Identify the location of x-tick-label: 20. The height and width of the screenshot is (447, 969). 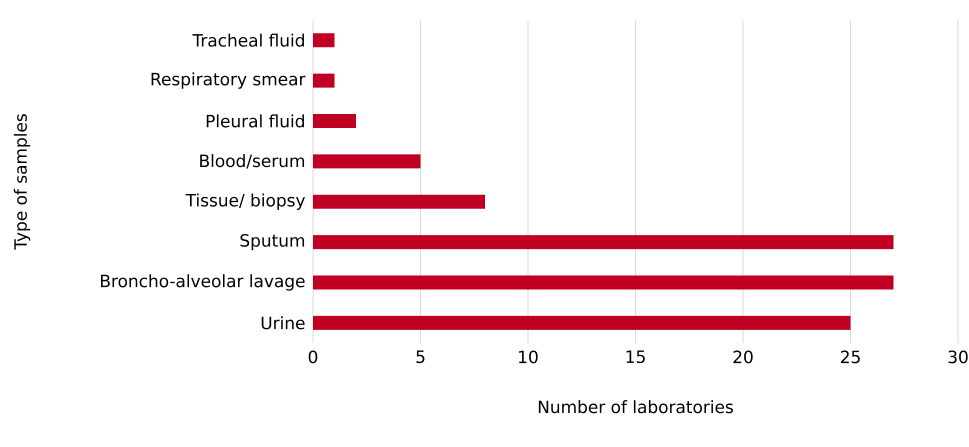
(743, 357).